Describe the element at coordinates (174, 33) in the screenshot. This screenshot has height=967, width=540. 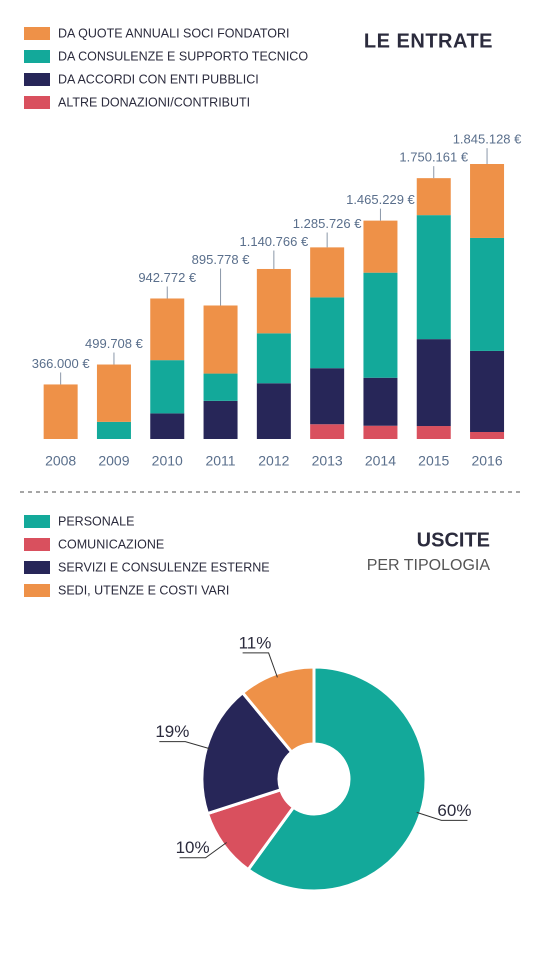
I see `legend-label: DA QUOTE ANNUALI SOCI FONDATORI` at that location.